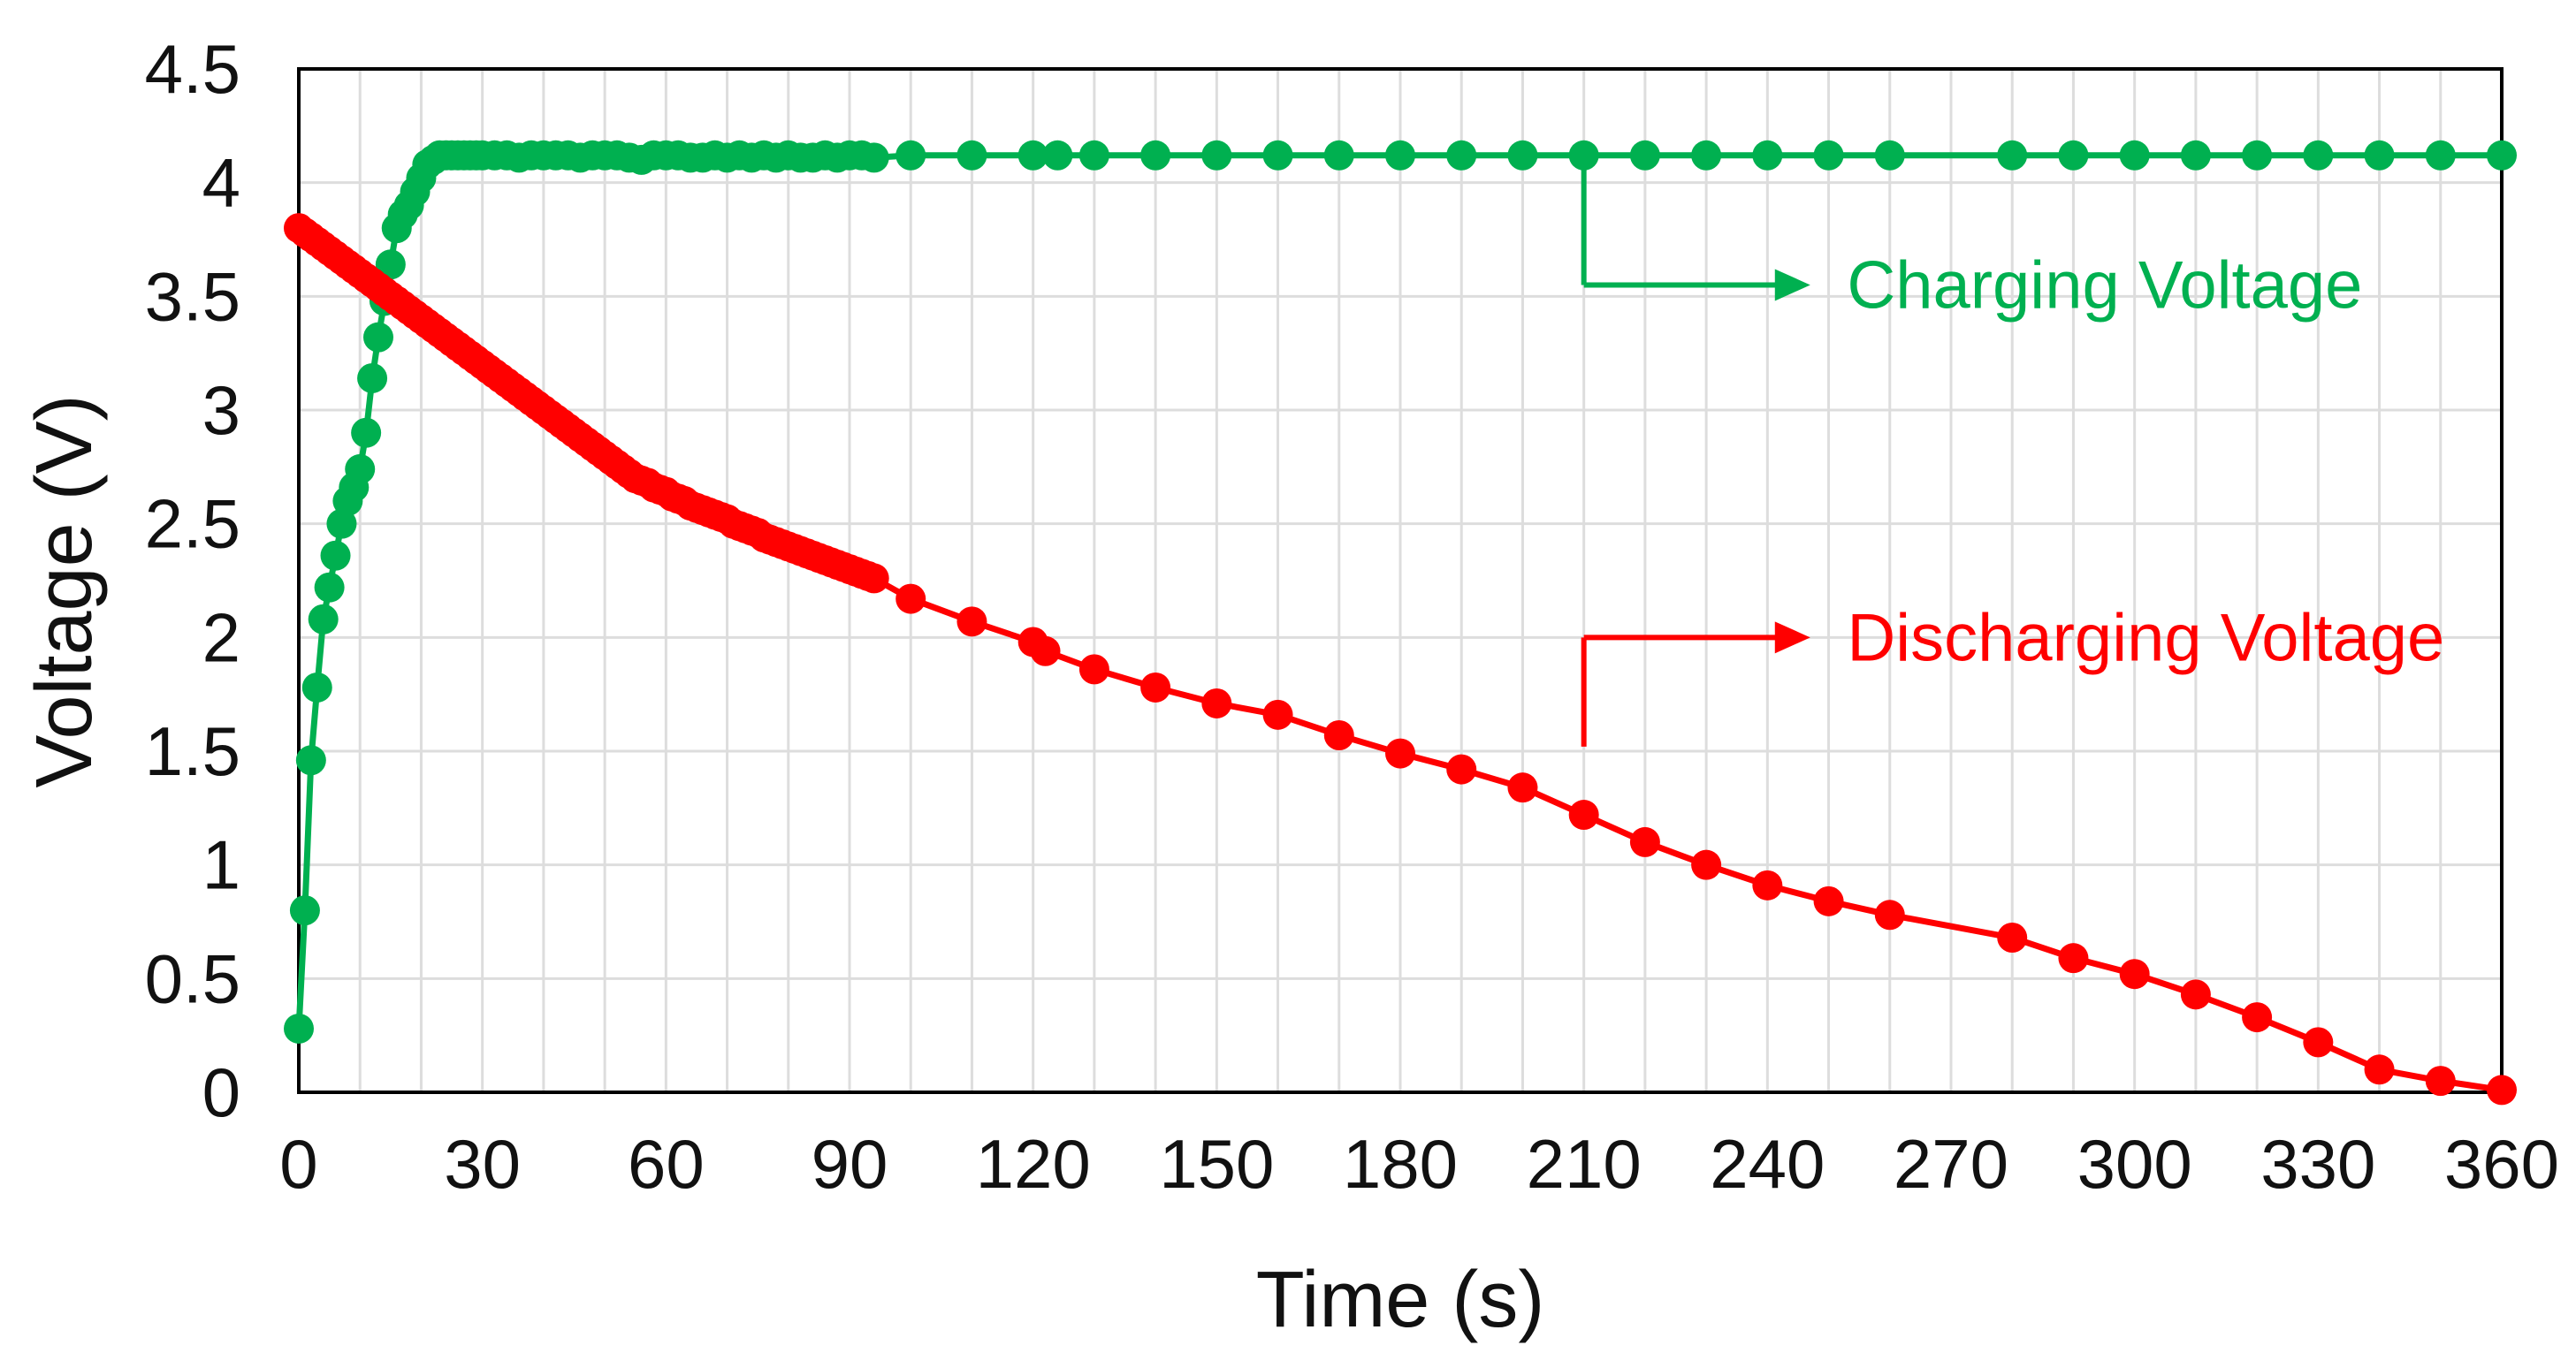  I want to click on y-tick-label-0: 0, so click(221, 1092).